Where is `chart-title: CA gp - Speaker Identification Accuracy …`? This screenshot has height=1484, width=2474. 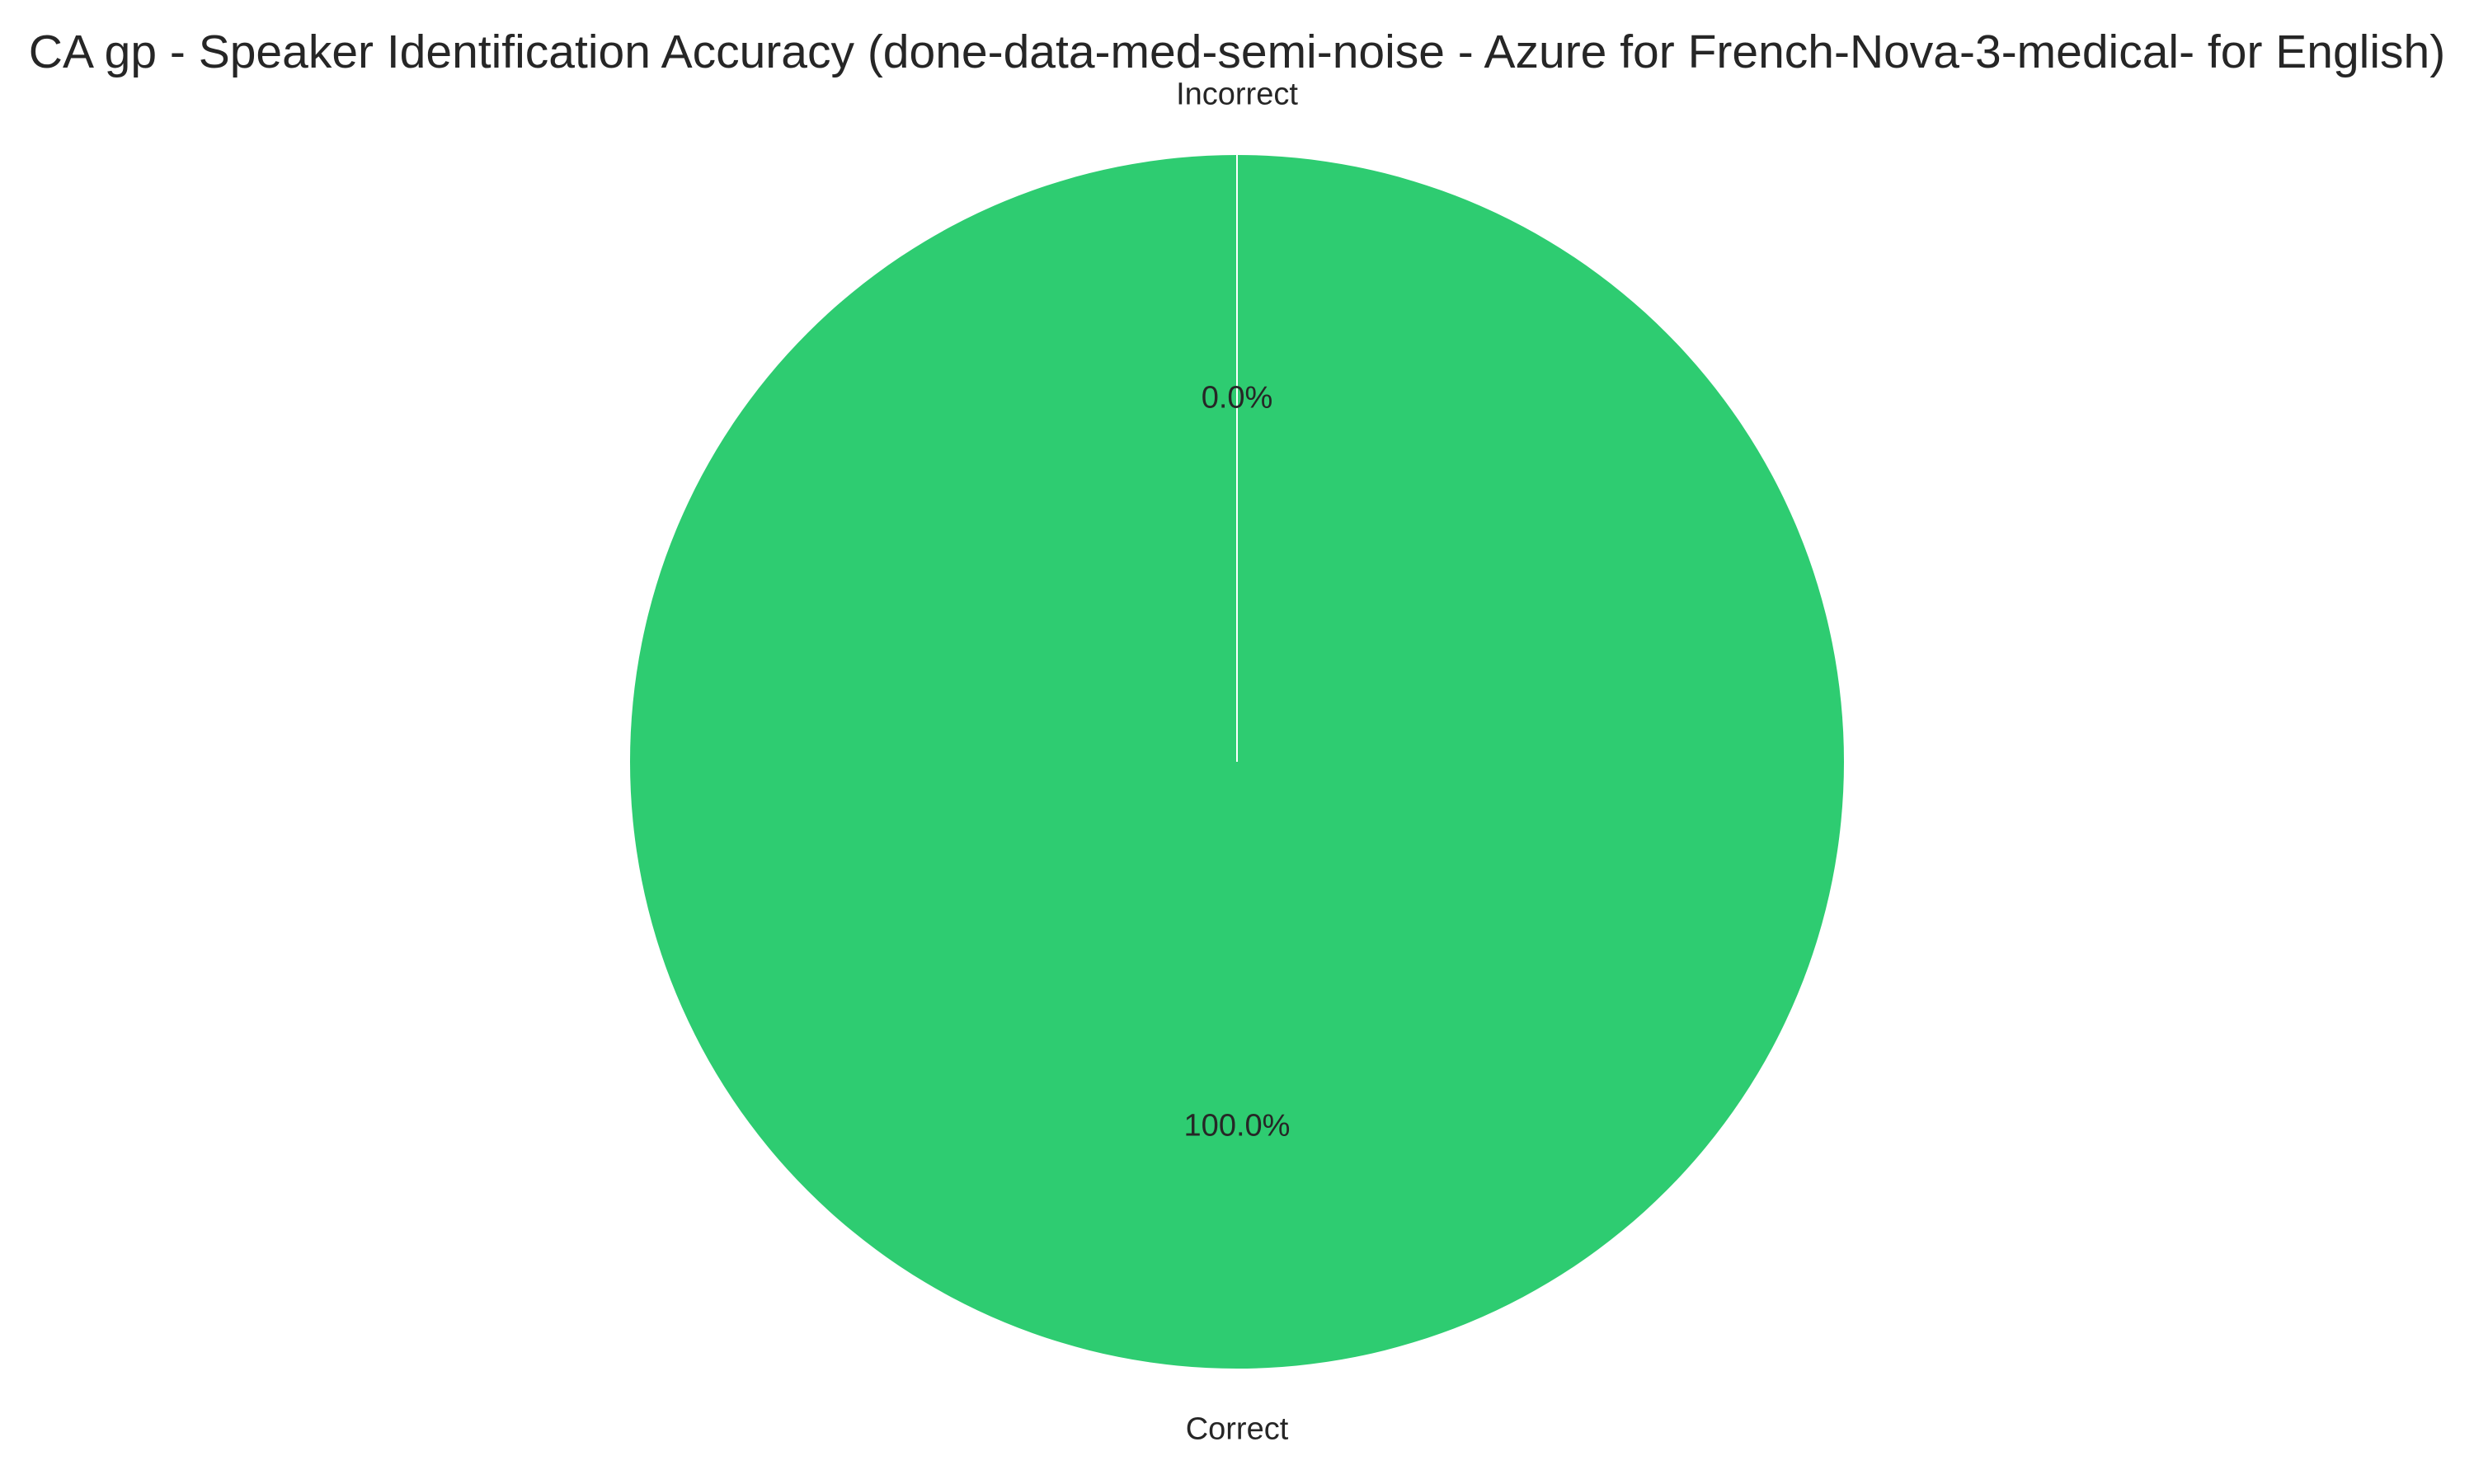
chart-title: CA gp - Speaker Identification Accuracy … is located at coordinates (1237, 52).